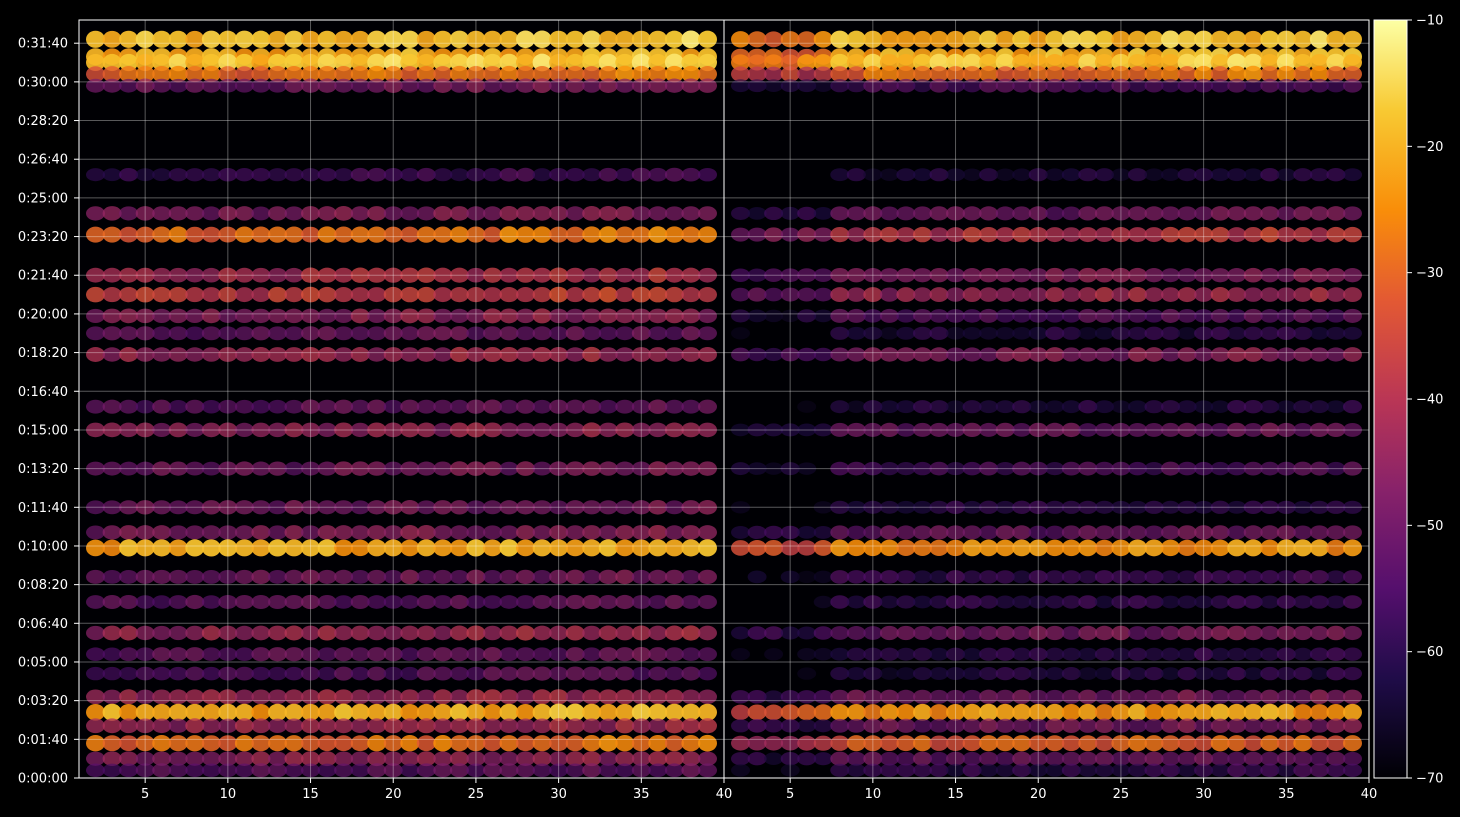 This screenshot has height=817, width=1460. Describe the element at coordinates (43, 276) in the screenshot. I see `y-tick-label: 0:21:40` at that location.